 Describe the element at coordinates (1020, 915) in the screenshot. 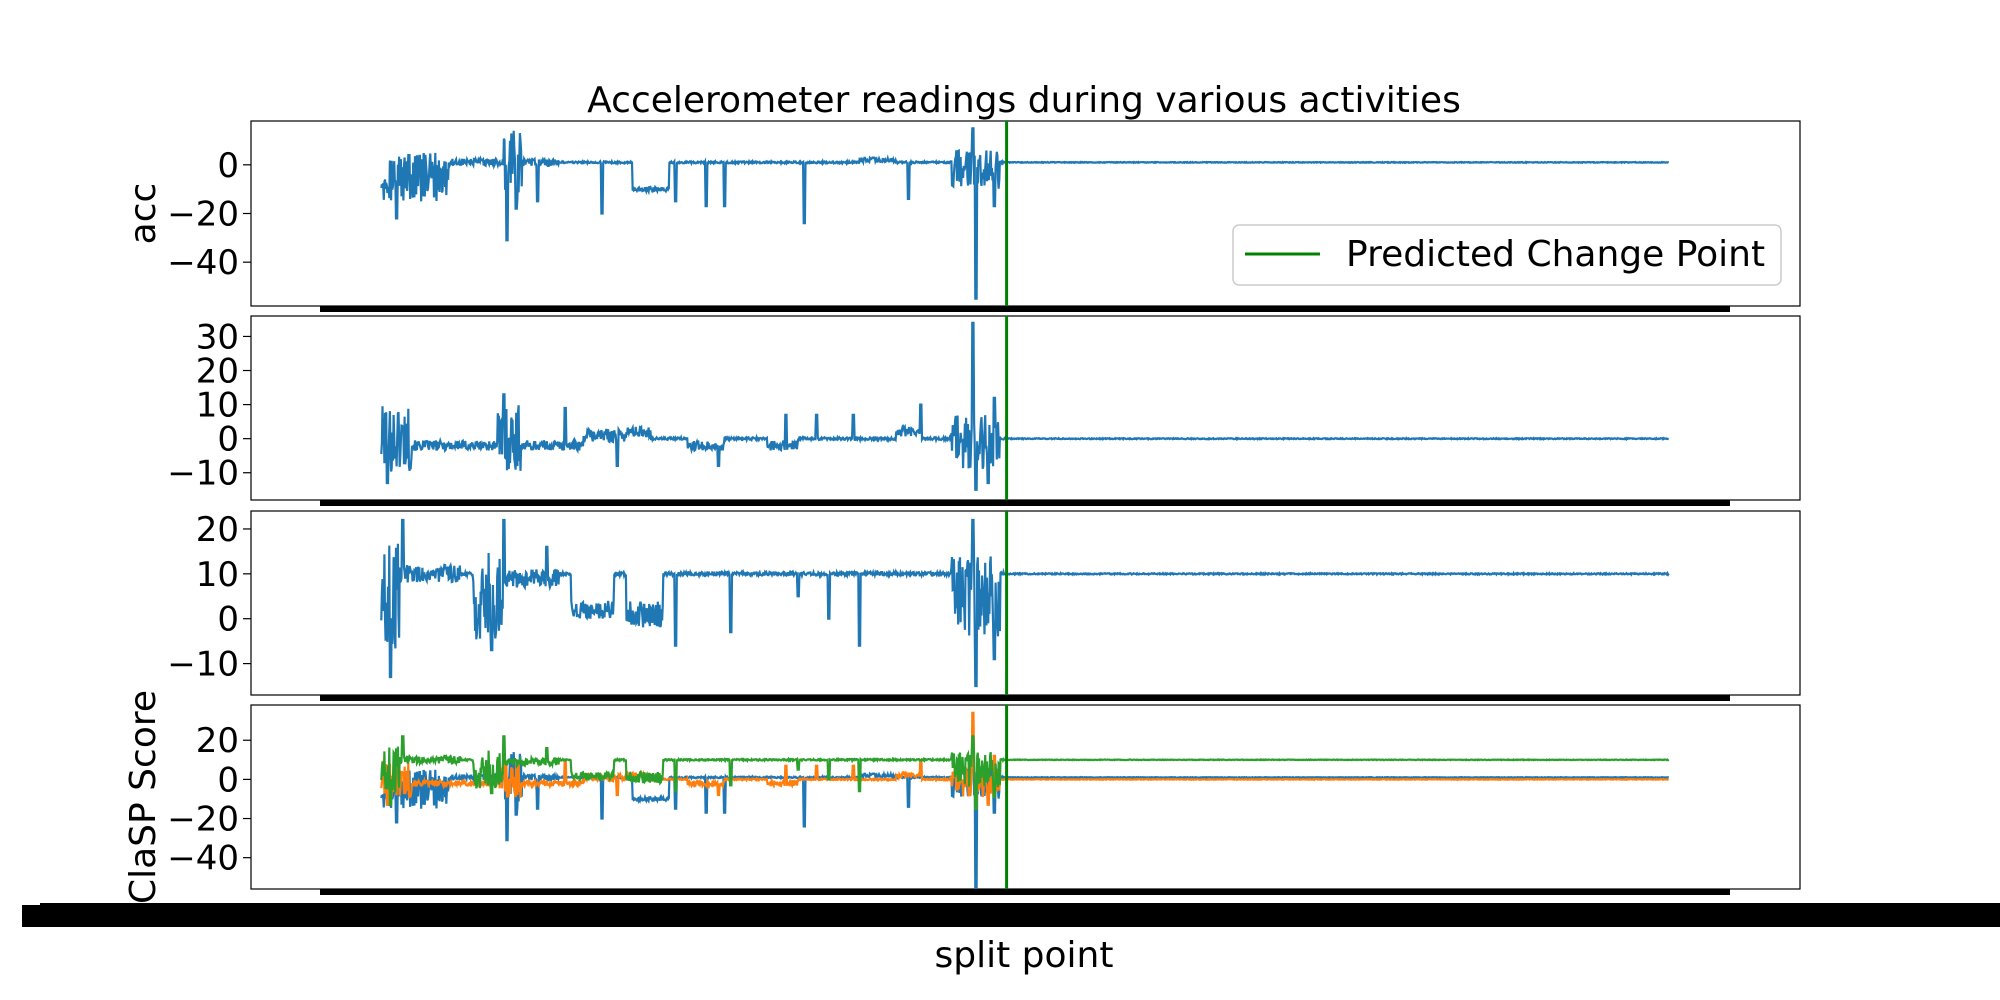

I see `x-tick-label-band` at that location.